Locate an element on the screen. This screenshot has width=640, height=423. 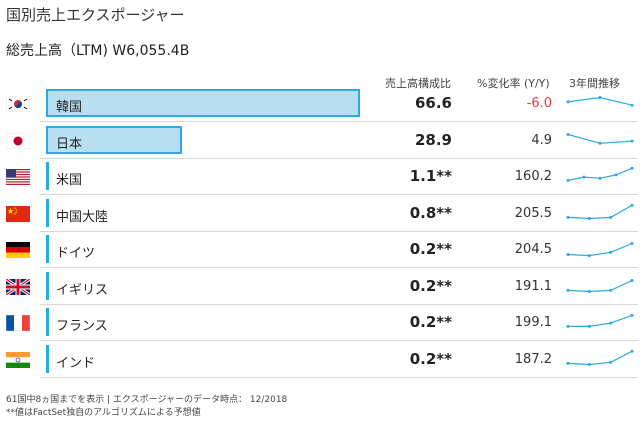
change-value: 205.5 is located at coordinates (533, 213).